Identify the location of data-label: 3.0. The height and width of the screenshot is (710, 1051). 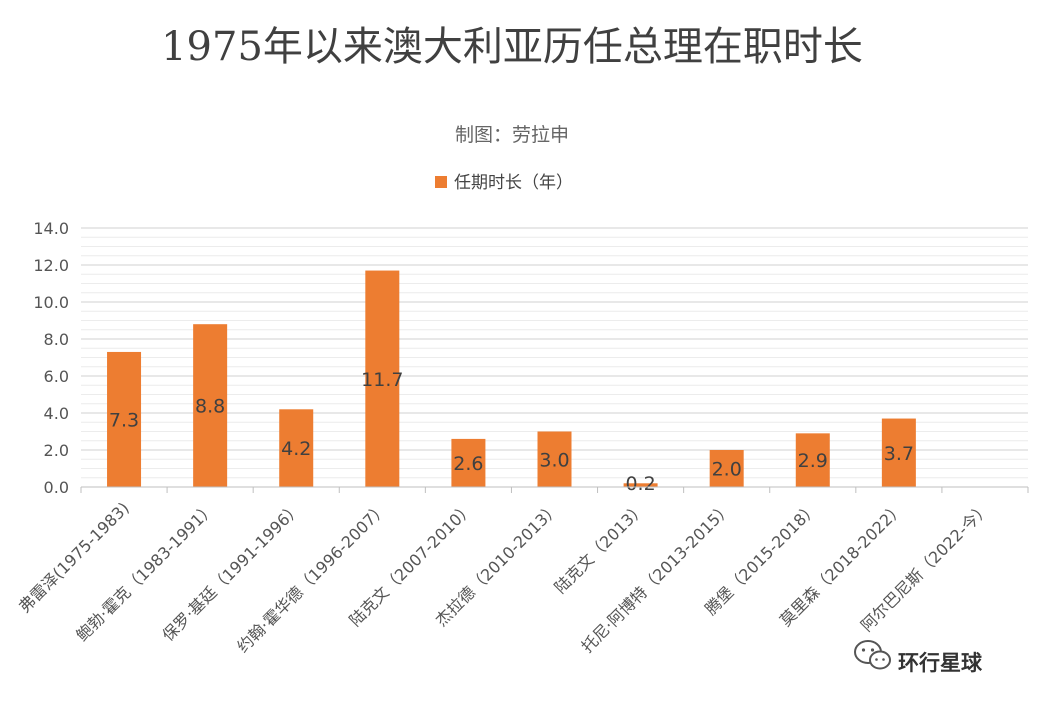
(554, 460).